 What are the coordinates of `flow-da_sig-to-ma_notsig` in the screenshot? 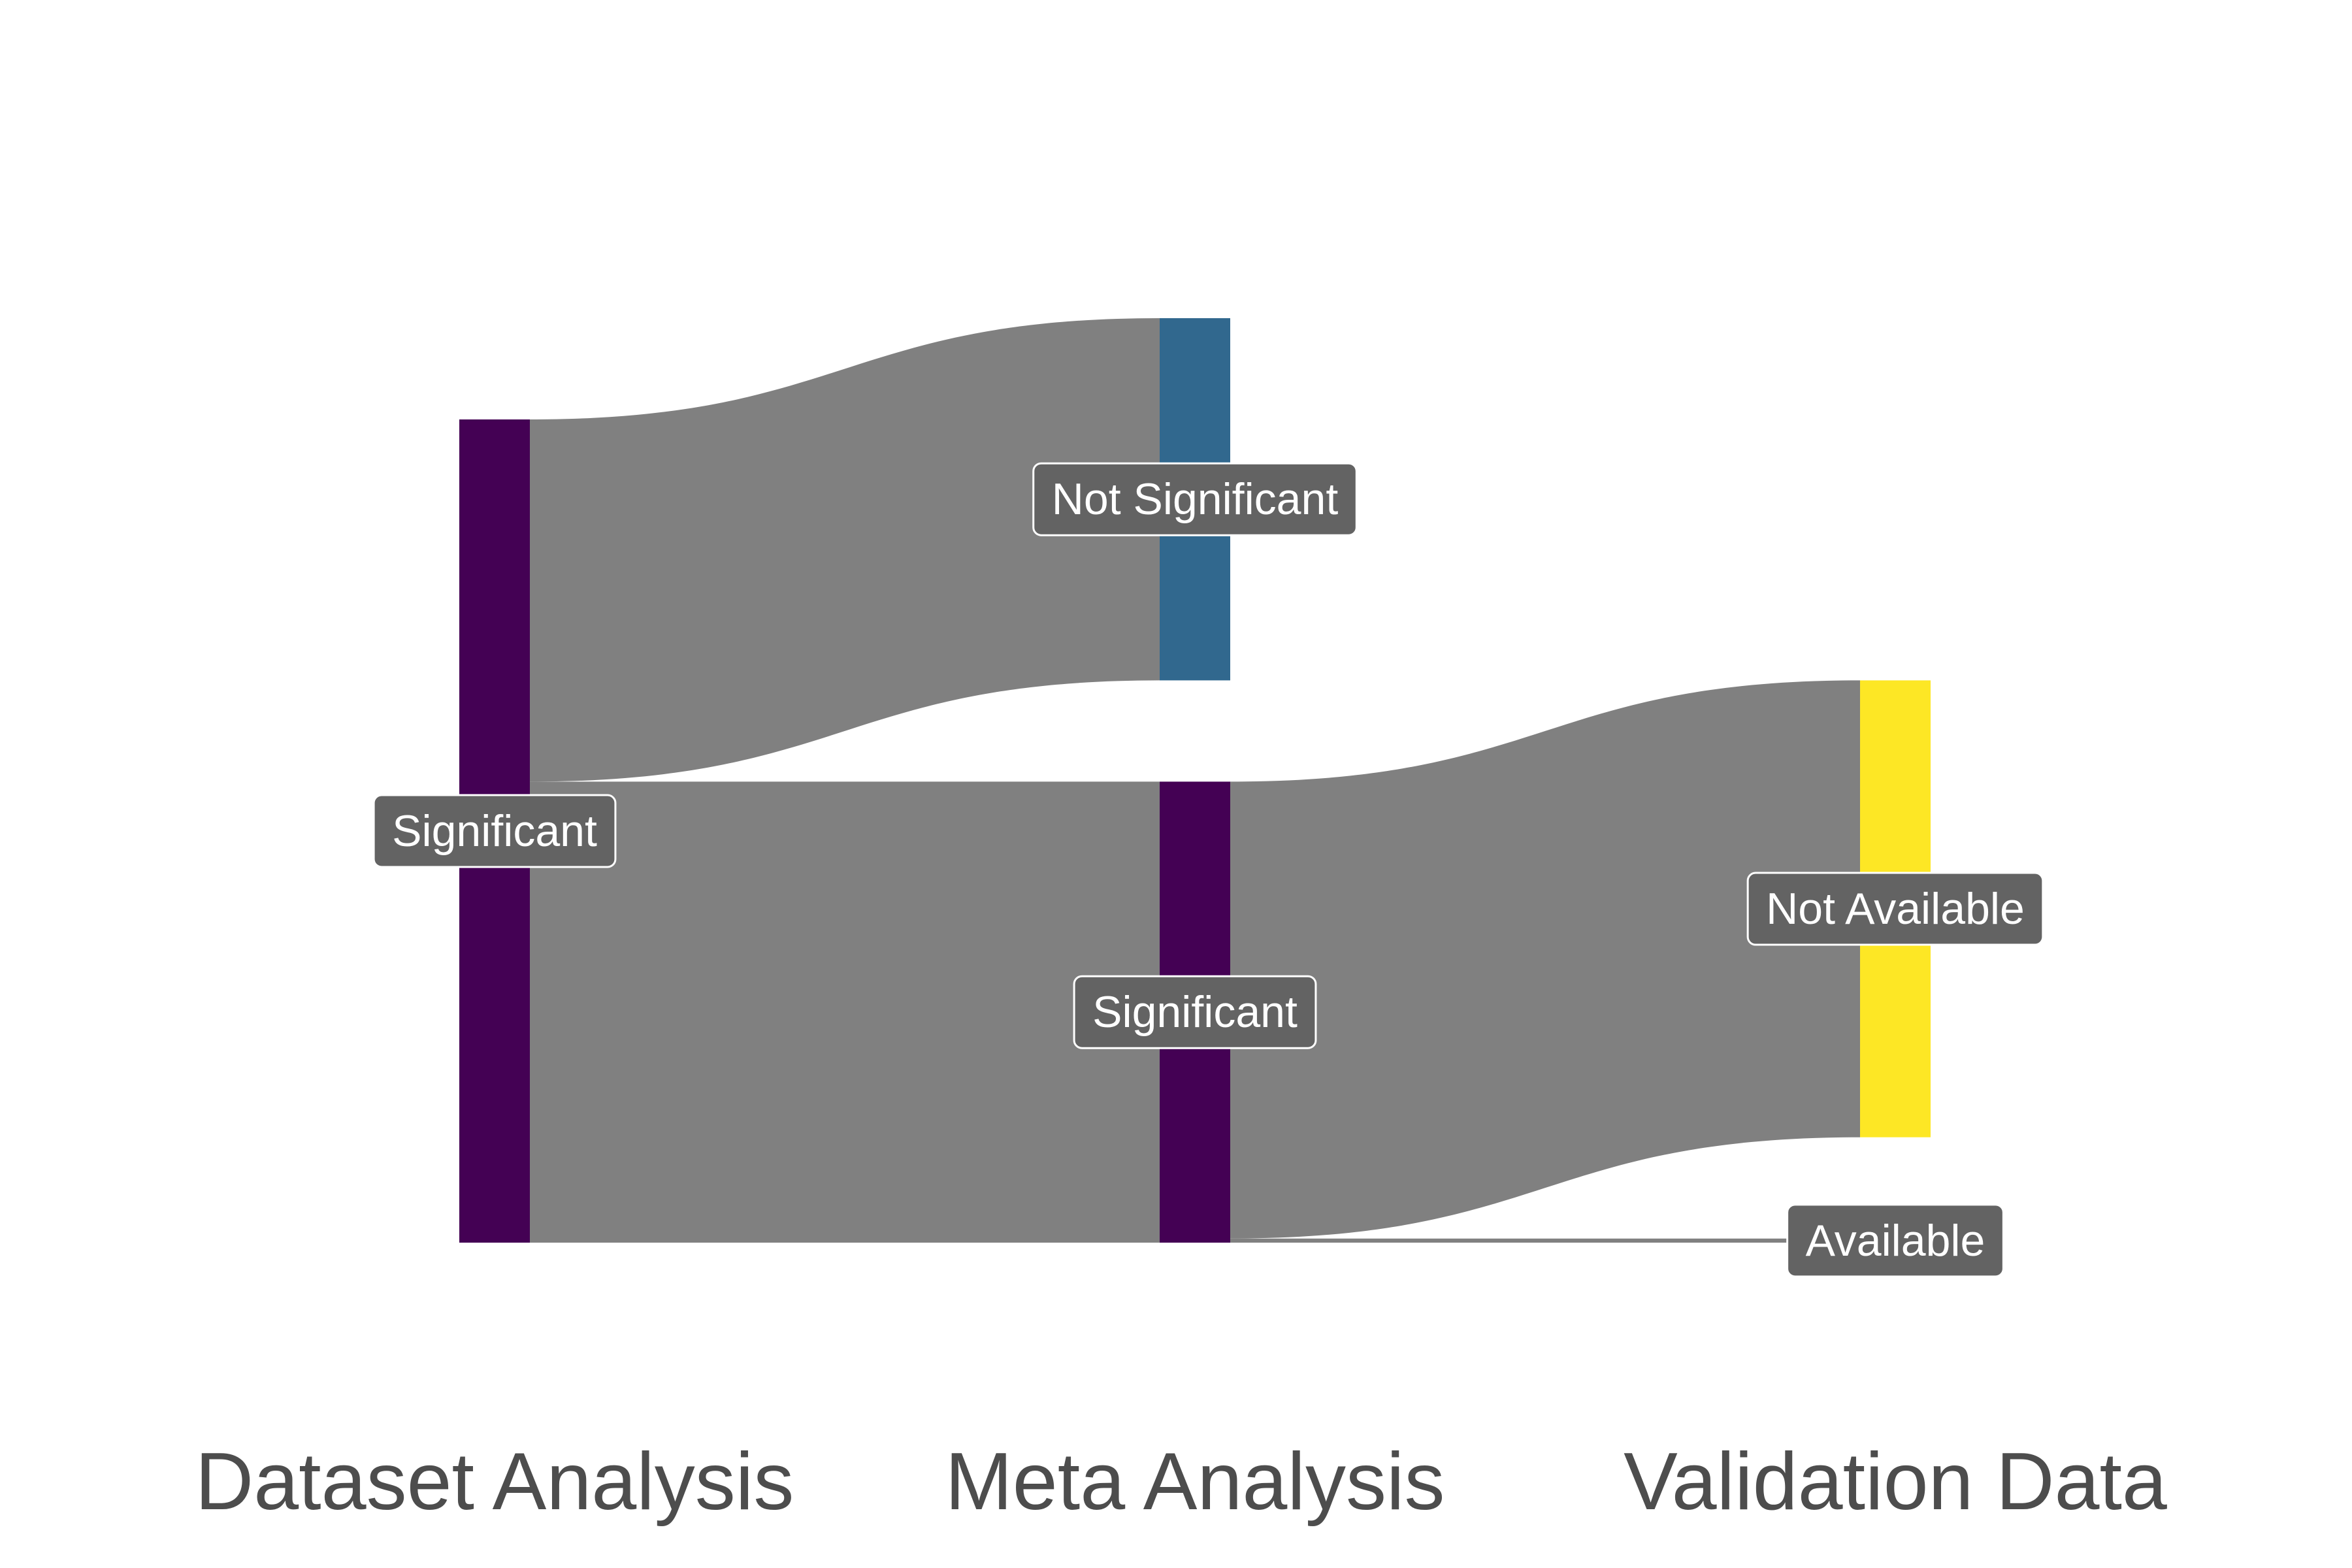 It's located at (845, 550).